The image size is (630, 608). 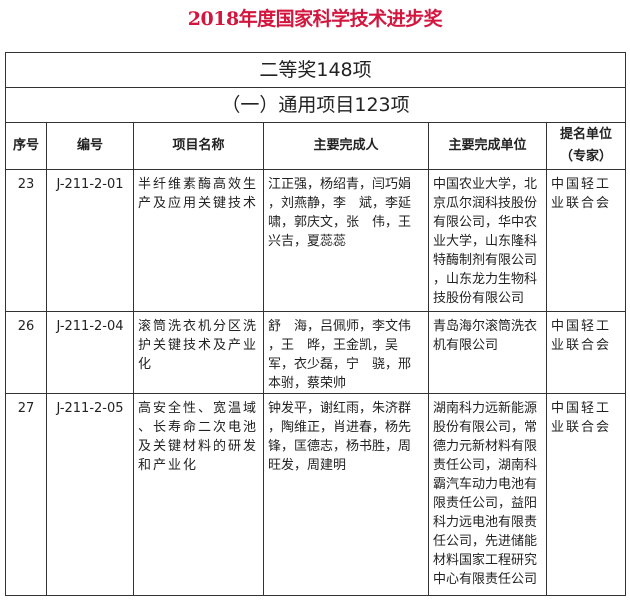 What do you see at coordinates (315, 19) in the screenshot?
I see `page-title: 2018年度国家科学技术进步奖` at bounding box center [315, 19].